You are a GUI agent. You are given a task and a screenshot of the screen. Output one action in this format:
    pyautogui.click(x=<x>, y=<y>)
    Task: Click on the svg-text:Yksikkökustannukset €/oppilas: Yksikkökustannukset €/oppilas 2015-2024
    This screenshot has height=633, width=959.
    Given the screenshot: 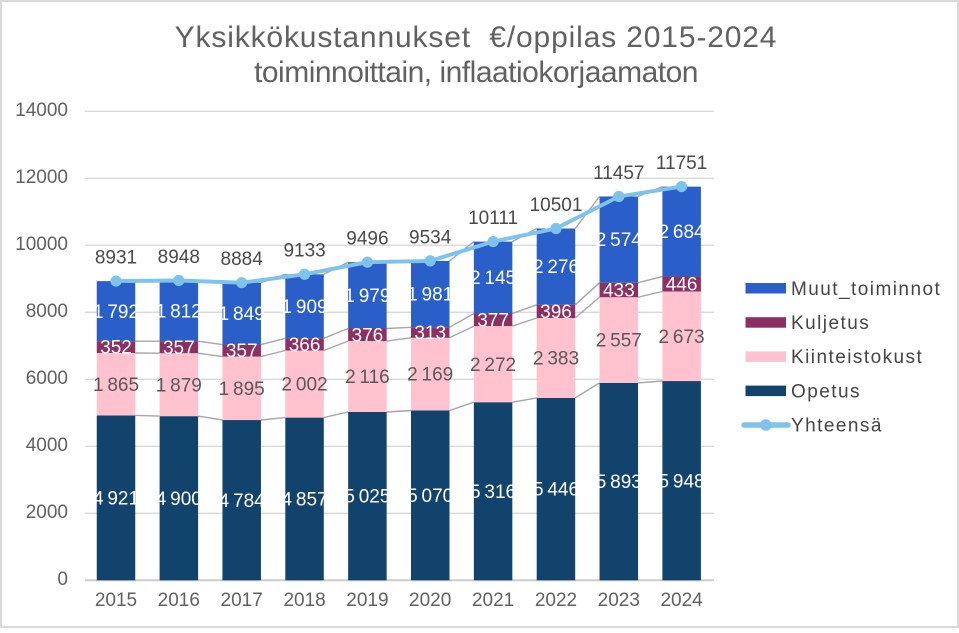 What is the action you would take?
    pyautogui.click(x=476, y=37)
    